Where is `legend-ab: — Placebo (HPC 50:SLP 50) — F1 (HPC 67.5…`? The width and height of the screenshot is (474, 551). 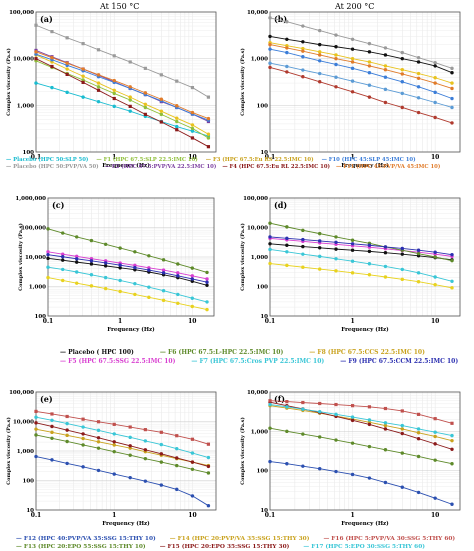 legend-ab: — Placebo (HPC 50:SLP 50) — F1 (HPC 67.5… is located at coordinates (223, 164).